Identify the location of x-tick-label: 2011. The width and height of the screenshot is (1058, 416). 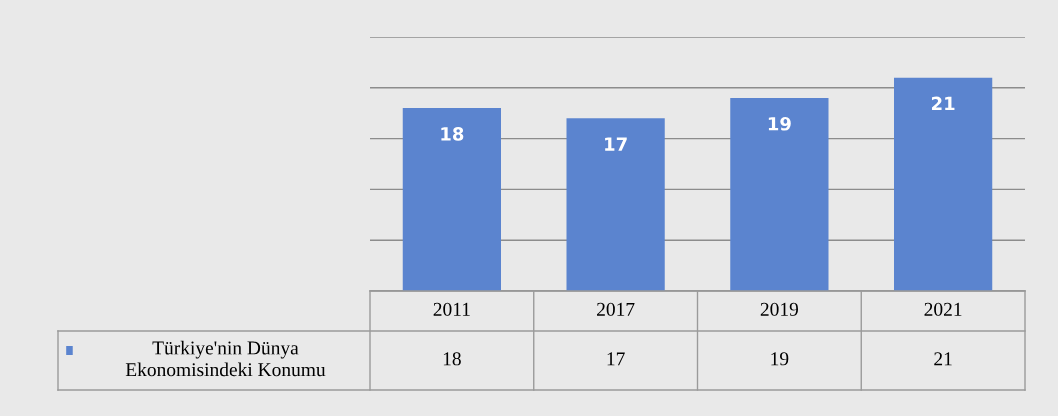
(451, 309).